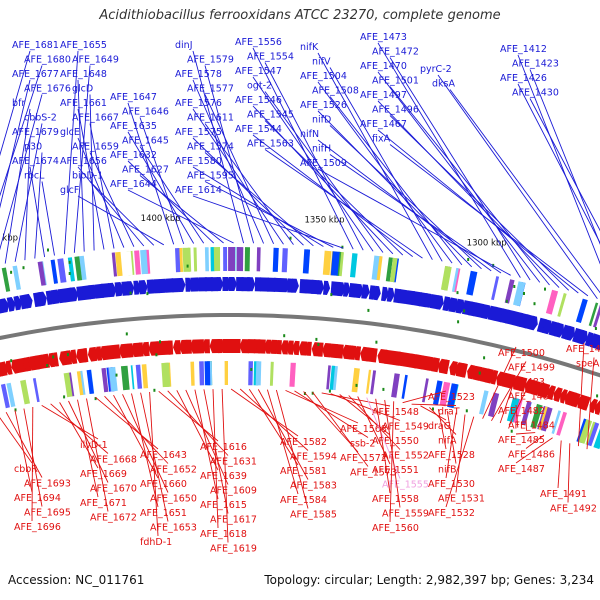 This screenshot has width=600, height=600. Describe the element at coordinates (521, 440) in the screenshot. I see `reverse-gene-label: AFE_1485` at that location.